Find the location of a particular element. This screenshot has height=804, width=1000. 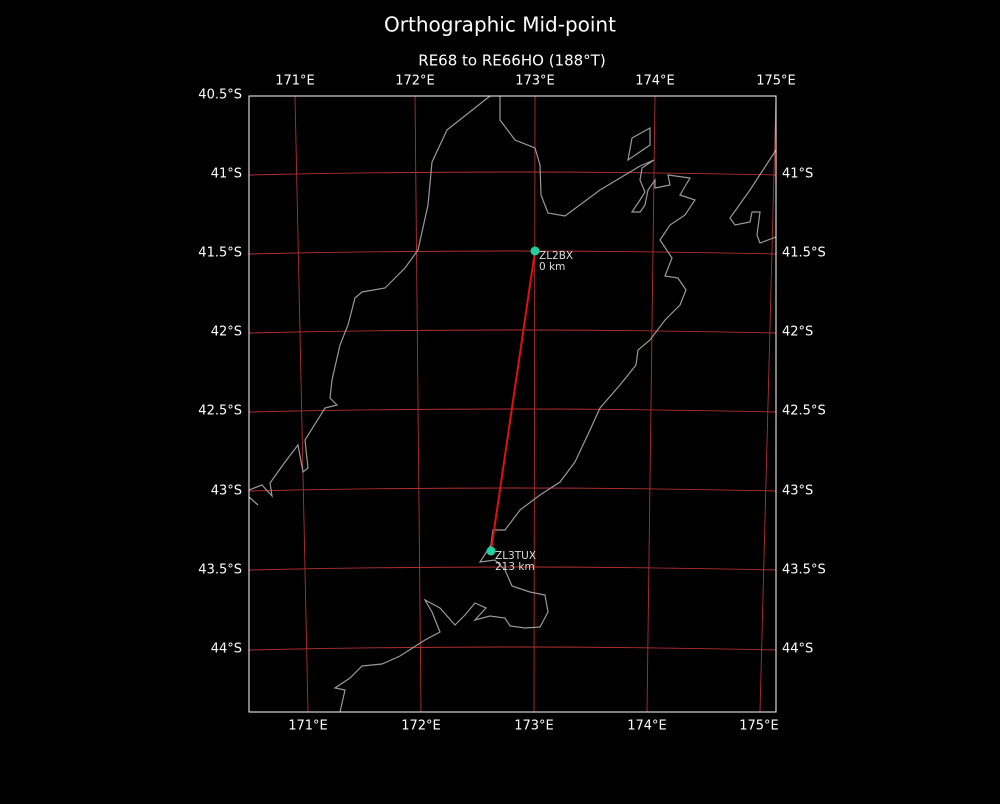

lat-label: 40.5°S is located at coordinates (220, 95).